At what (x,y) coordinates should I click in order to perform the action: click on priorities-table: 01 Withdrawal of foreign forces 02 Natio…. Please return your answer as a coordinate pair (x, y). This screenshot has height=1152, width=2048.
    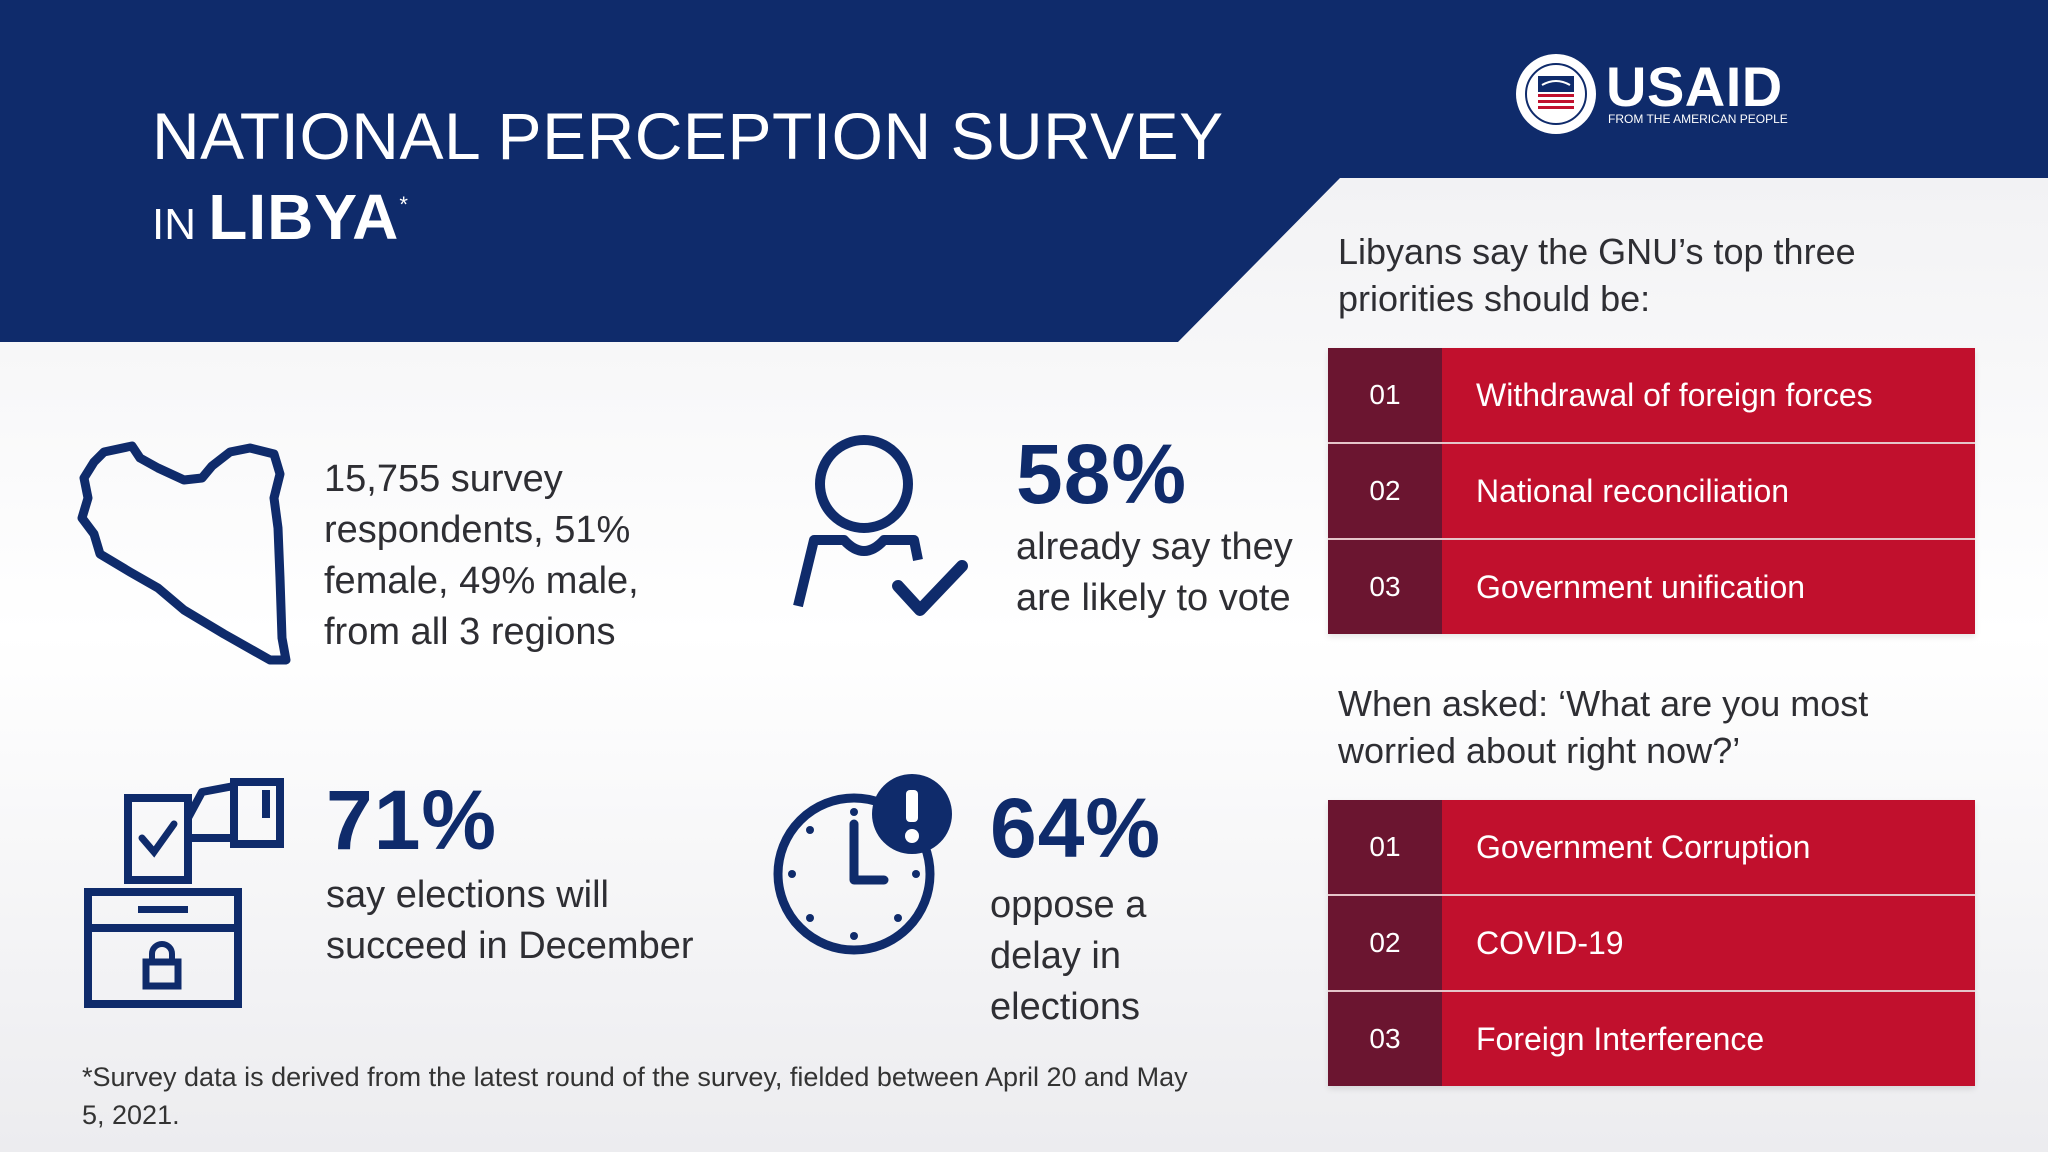
    Looking at the image, I should click on (1651, 491).